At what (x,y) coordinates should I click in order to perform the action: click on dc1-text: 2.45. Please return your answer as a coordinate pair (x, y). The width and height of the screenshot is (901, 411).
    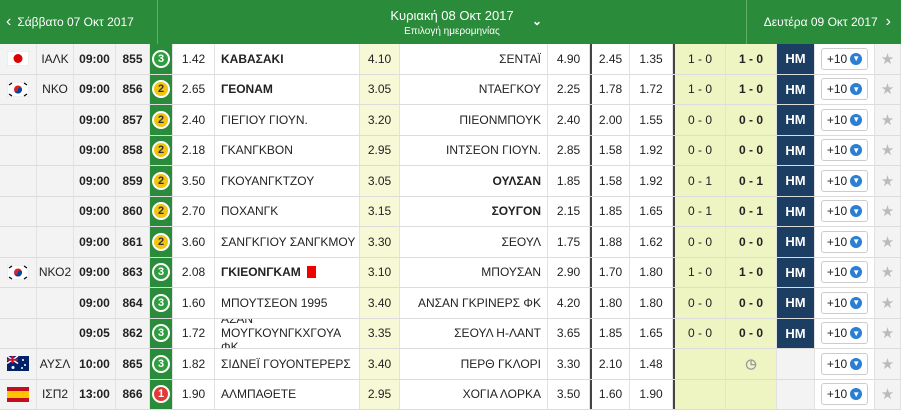
    Looking at the image, I should click on (610, 58).